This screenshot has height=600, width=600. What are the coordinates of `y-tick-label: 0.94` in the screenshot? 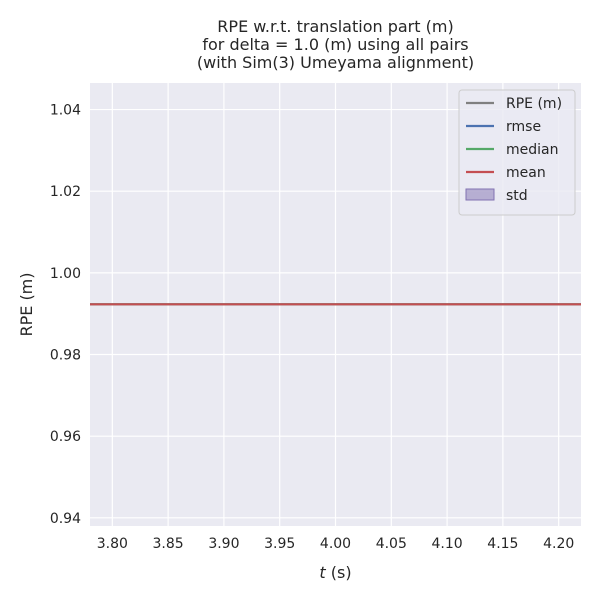 It's located at (65, 519).